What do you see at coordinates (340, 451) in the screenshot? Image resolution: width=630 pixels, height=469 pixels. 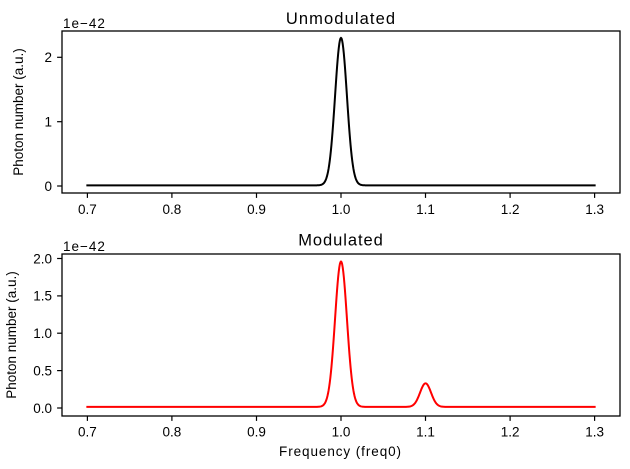 I see `svg-text: Frequency (freq0)` at bounding box center [340, 451].